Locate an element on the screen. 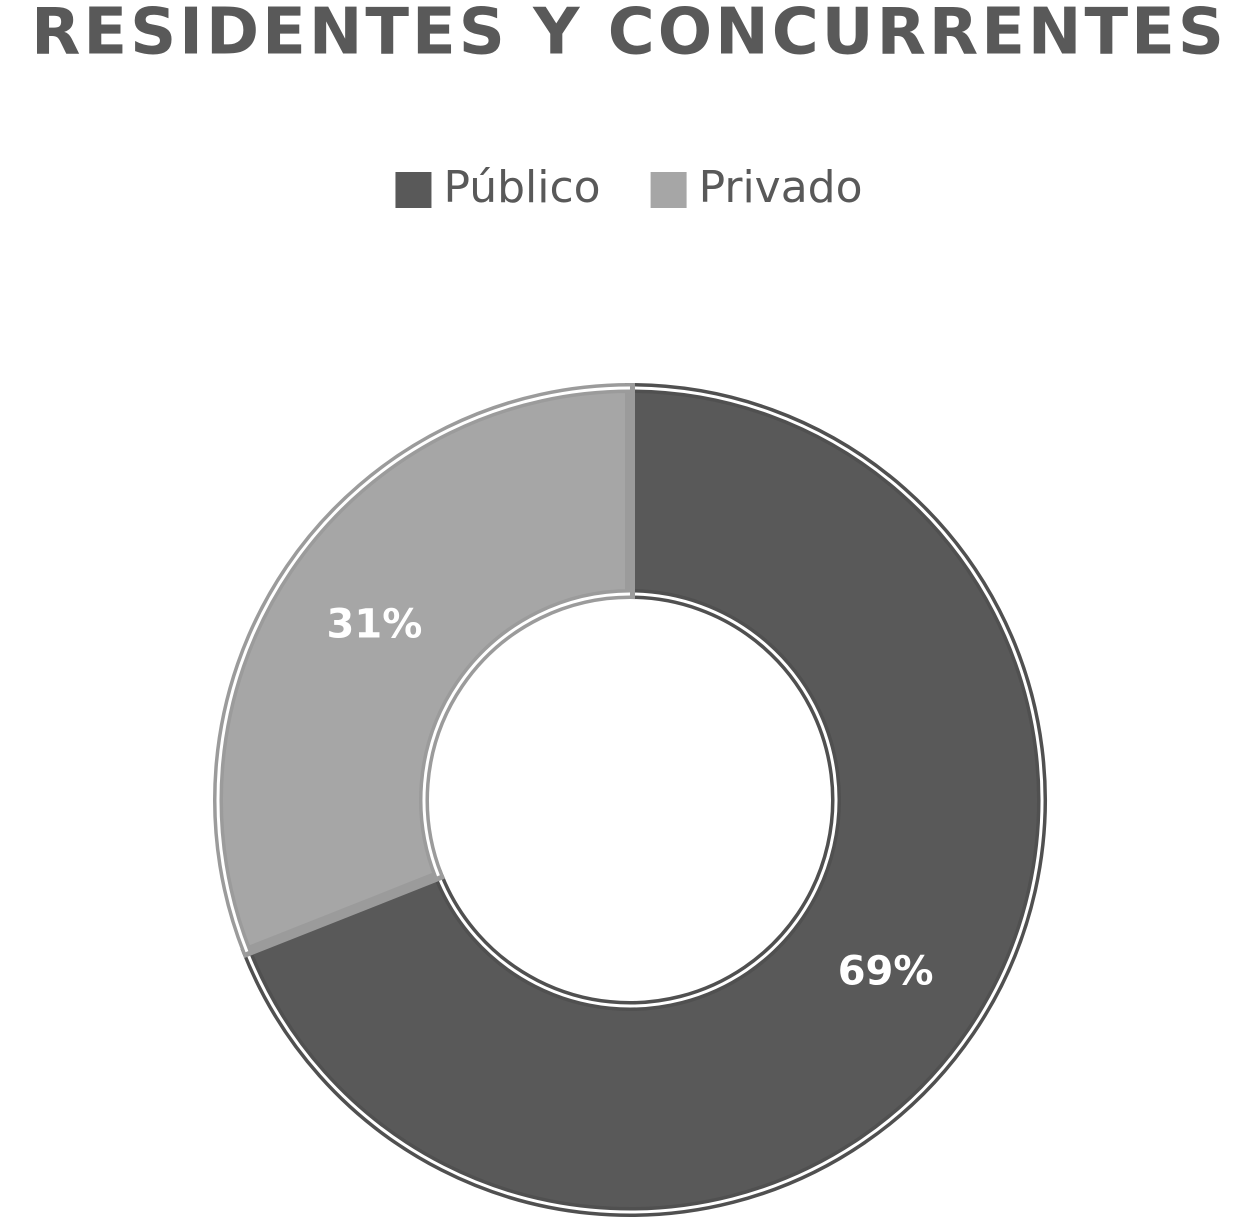  legend-label: Público is located at coordinates (521, 187).